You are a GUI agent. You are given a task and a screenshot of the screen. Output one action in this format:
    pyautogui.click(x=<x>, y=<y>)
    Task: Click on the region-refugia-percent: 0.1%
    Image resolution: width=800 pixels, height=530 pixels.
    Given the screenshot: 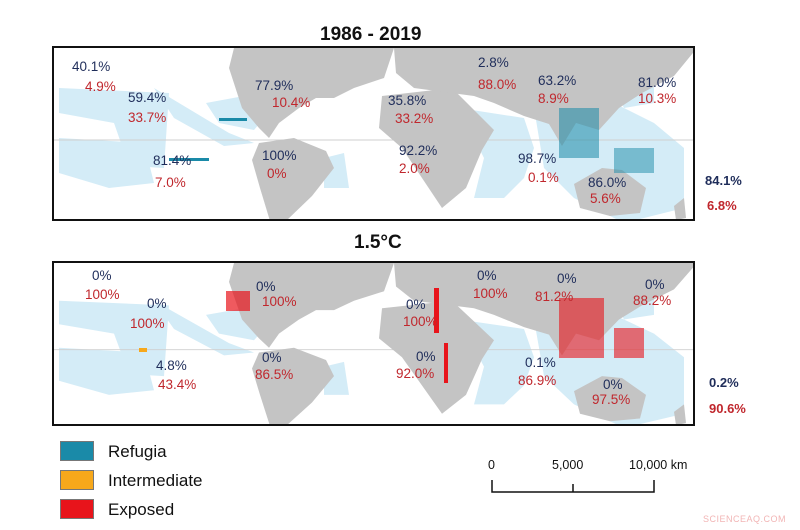 What is the action you would take?
    pyautogui.click(x=540, y=362)
    